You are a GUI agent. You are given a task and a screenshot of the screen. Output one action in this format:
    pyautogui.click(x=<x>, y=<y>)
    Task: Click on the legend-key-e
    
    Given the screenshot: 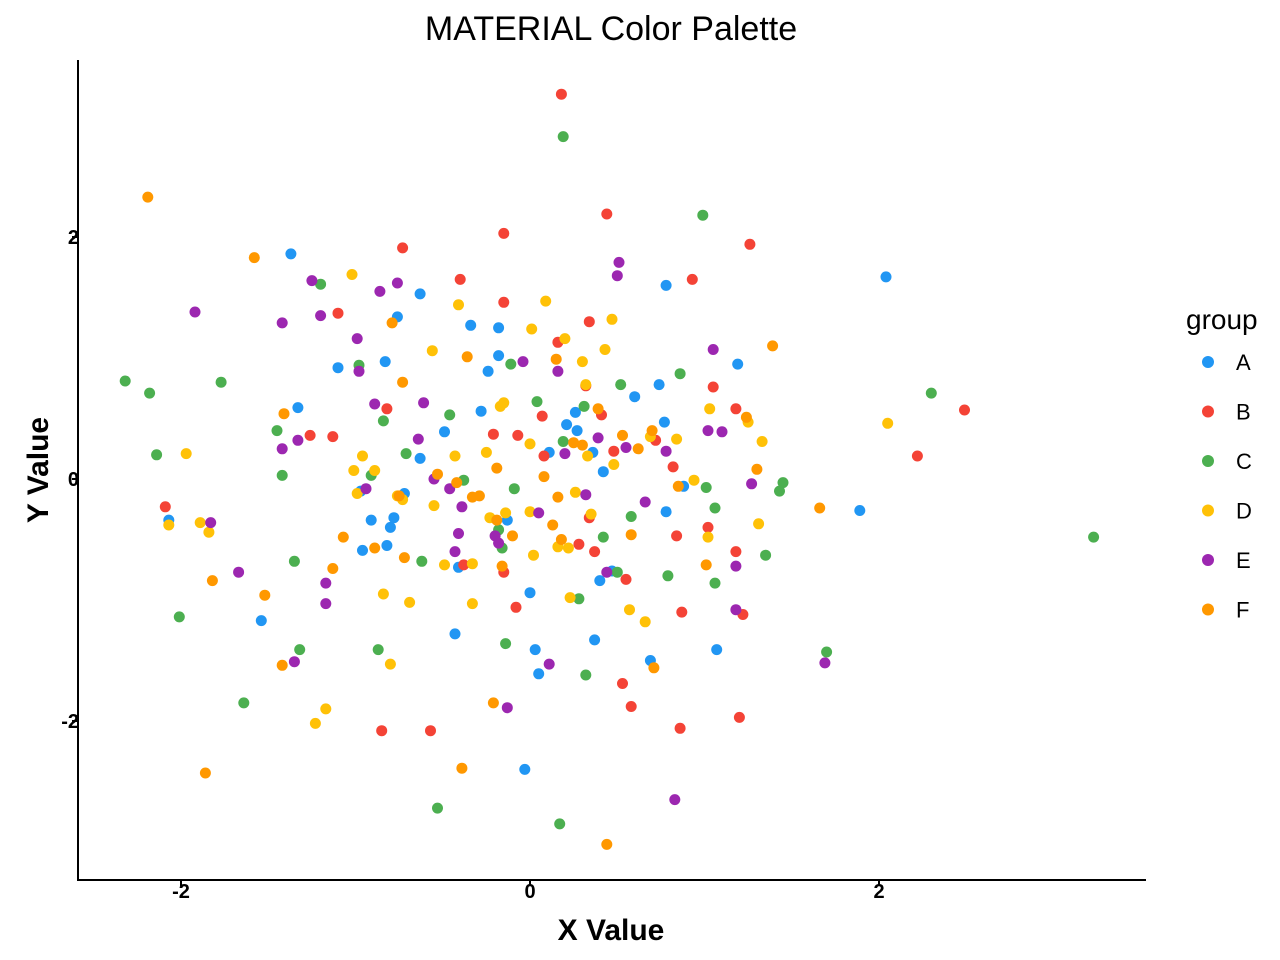 What is the action you would take?
    pyautogui.click(x=1208, y=560)
    